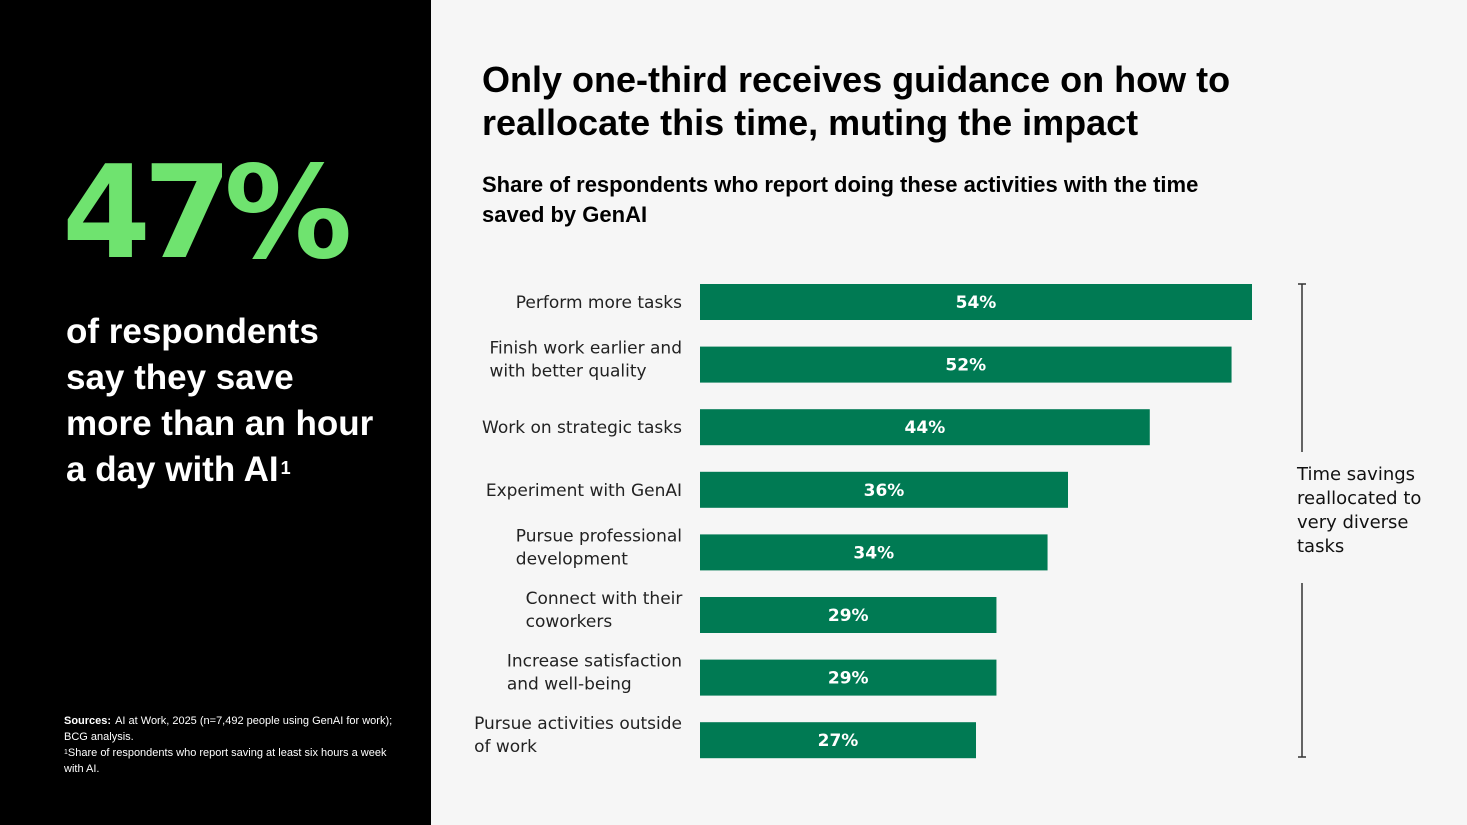  What do you see at coordinates (599, 547) in the screenshot?
I see `category-label-4: Pursue professional development` at bounding box center [599, 547].